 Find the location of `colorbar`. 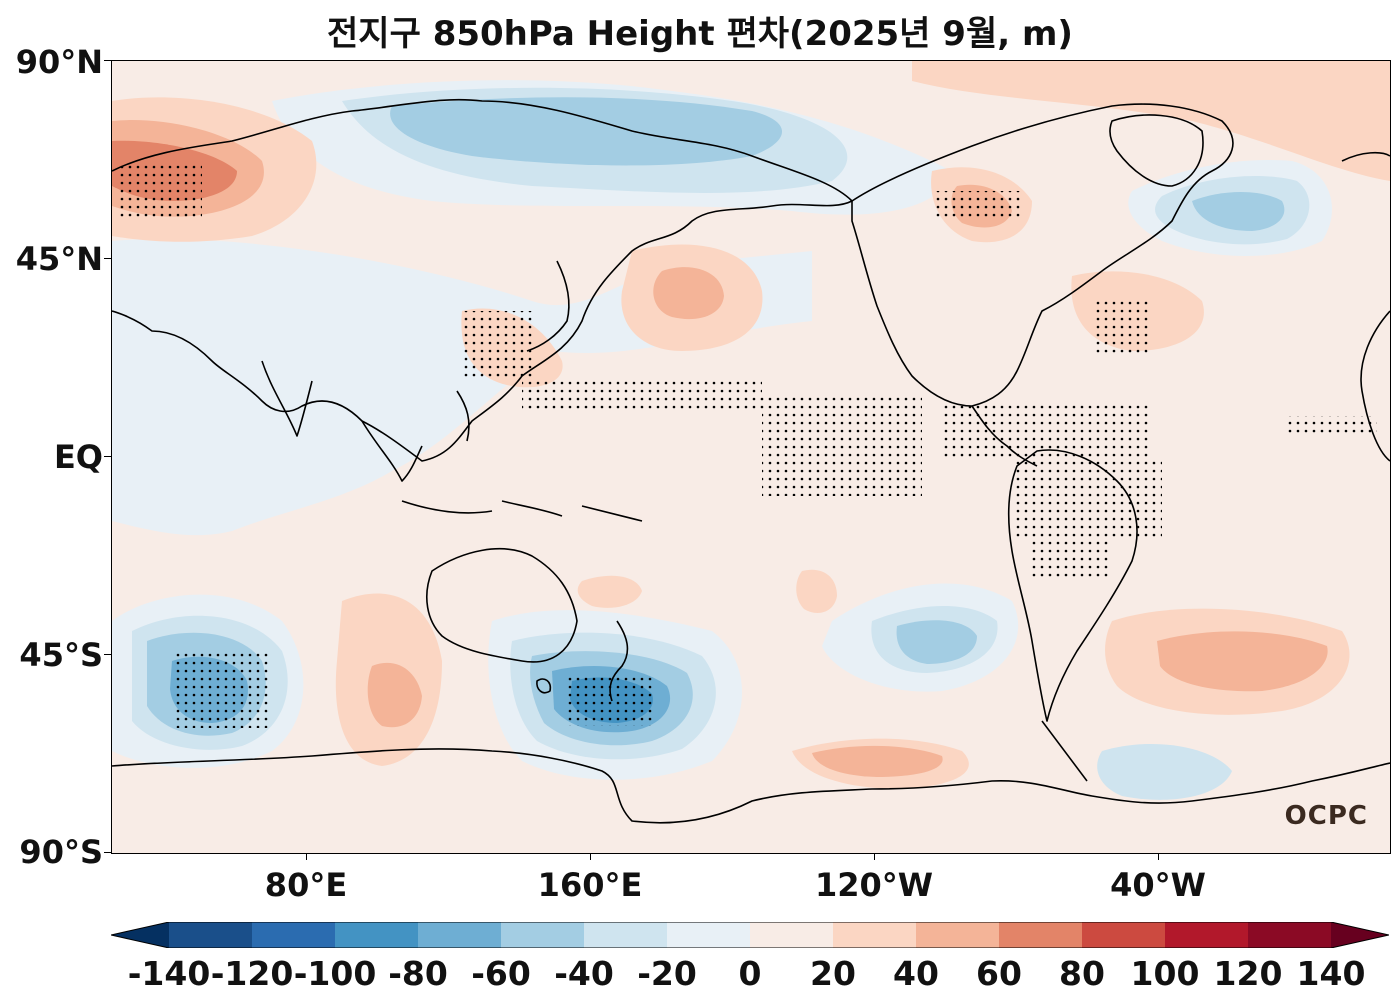

colorbar is located at coordinates (750, 935).